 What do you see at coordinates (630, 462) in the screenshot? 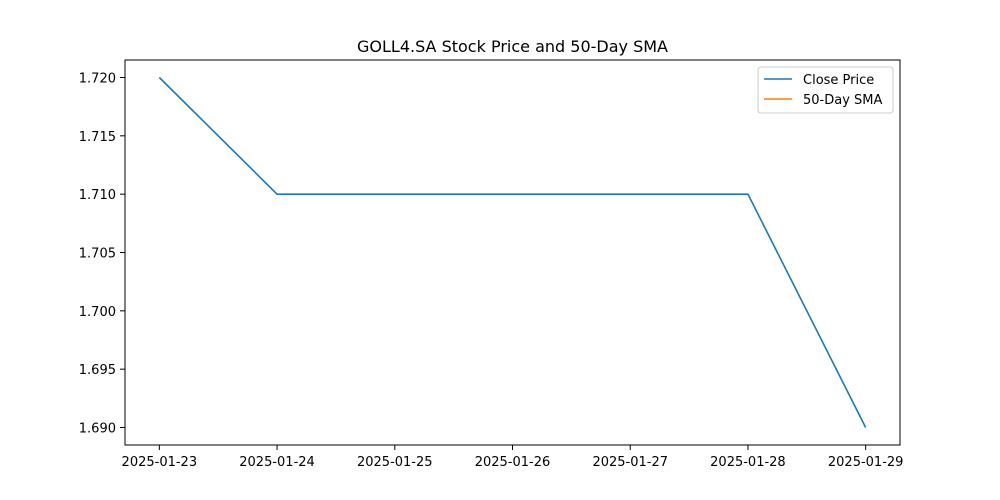
I see `x-tick-label: 2025-01-27` at bounding box center [630, 462].